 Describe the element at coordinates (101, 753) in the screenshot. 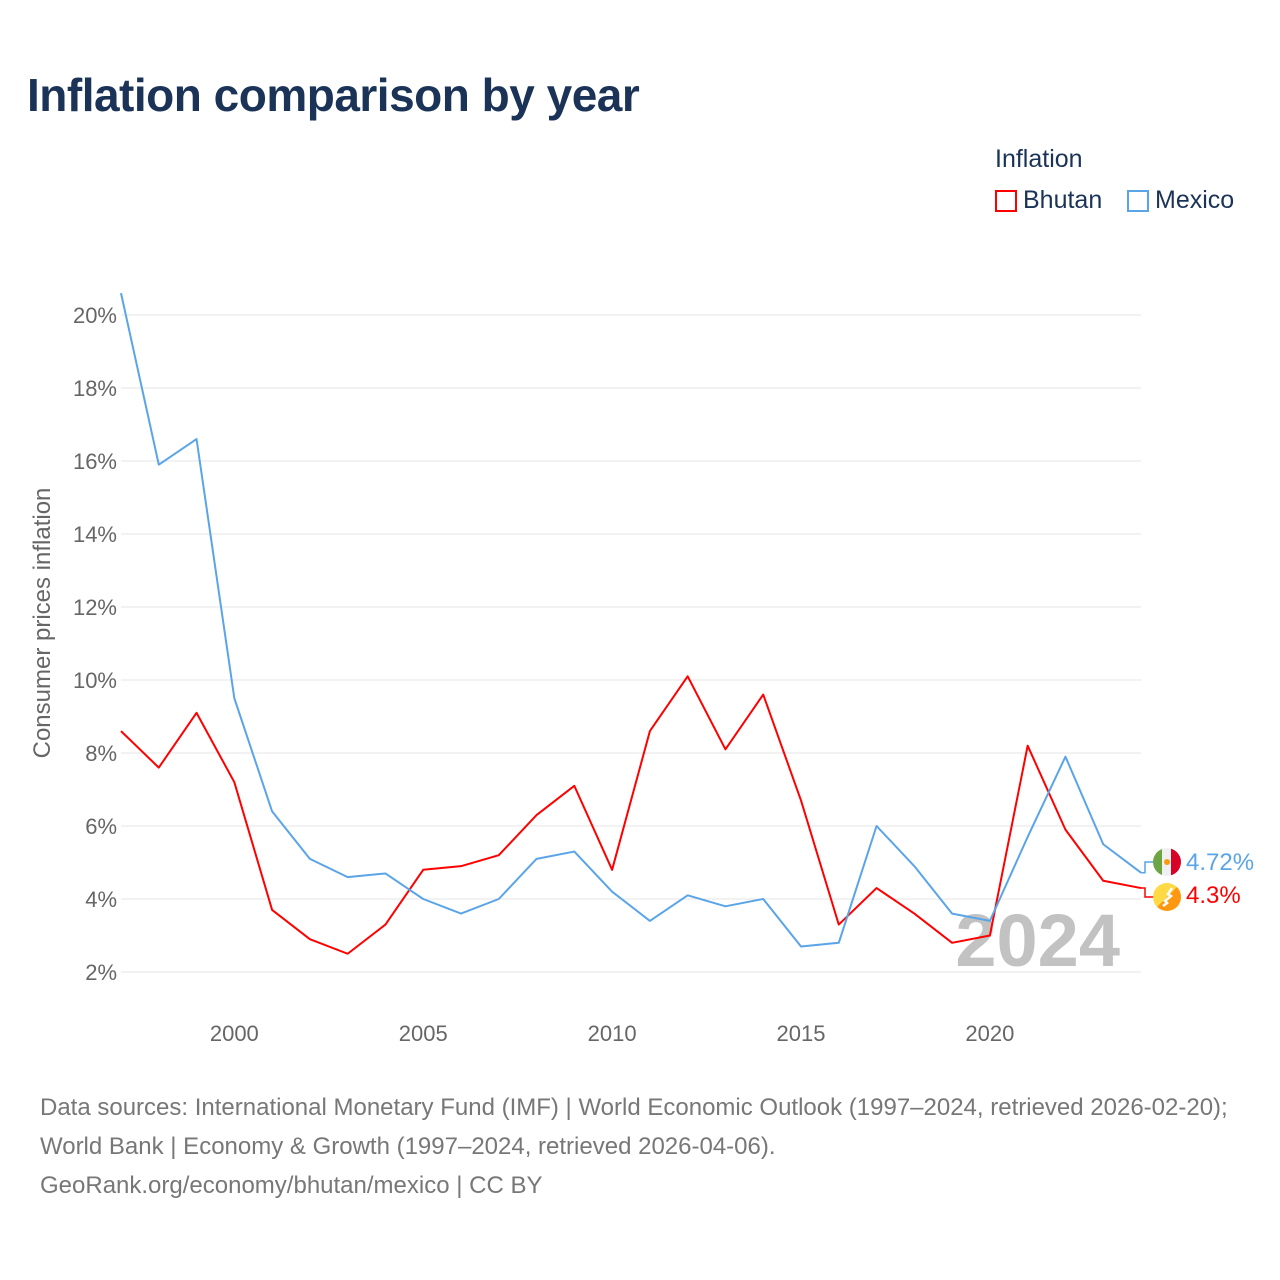

I see `y-tick-label: 8%` at that location.